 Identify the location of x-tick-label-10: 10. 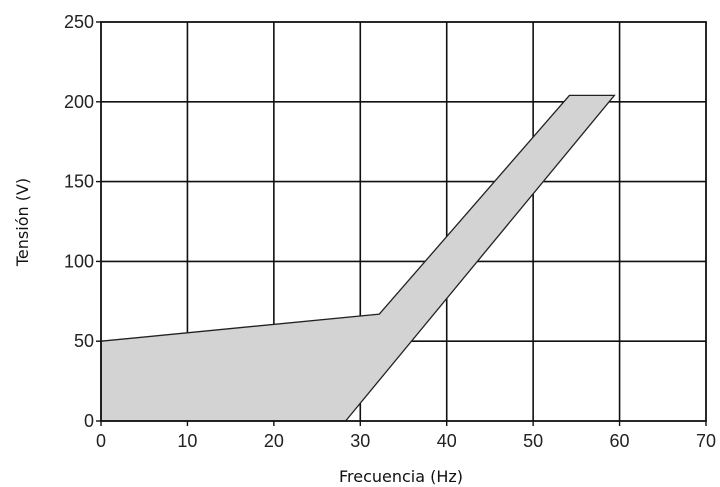
(187, 441).